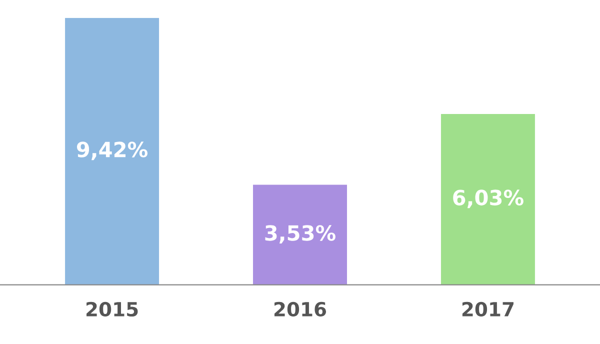 The width and height of the screenshot is (600, 344). I want to click on data-label: 9,42%, so click(112, 151).